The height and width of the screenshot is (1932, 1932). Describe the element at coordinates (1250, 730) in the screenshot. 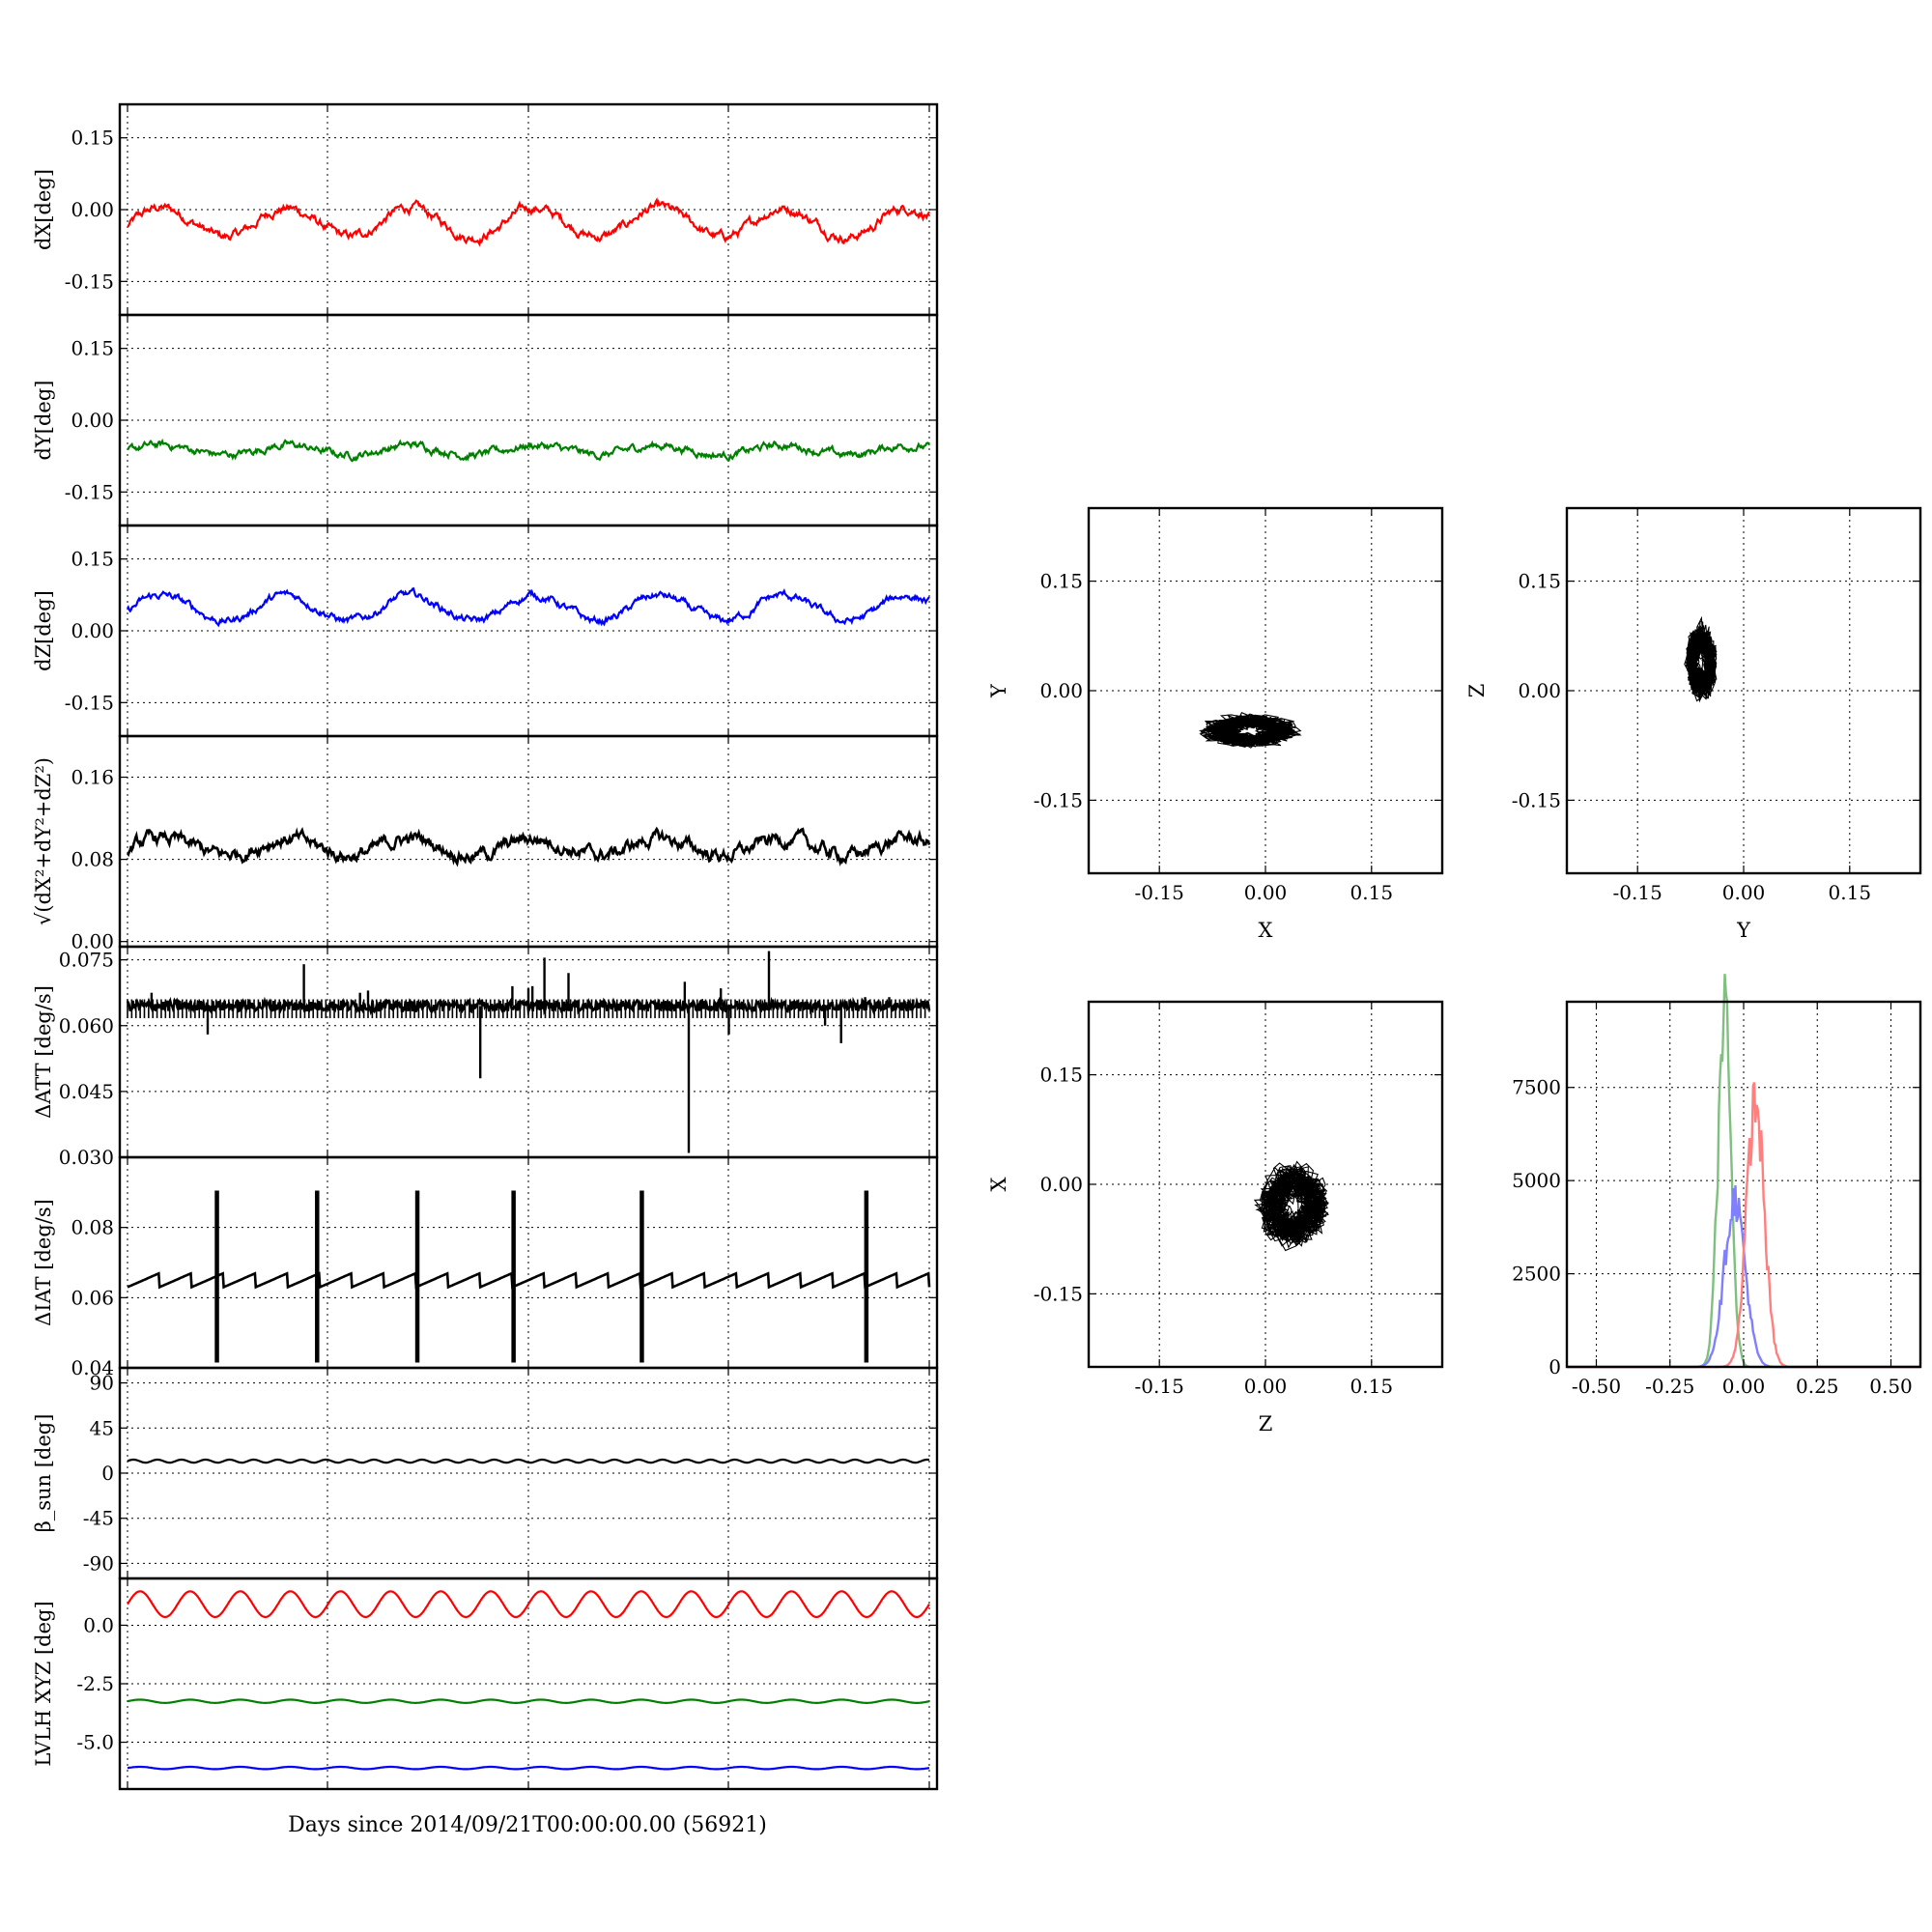

I see `scatter-trace-xy` at that location.